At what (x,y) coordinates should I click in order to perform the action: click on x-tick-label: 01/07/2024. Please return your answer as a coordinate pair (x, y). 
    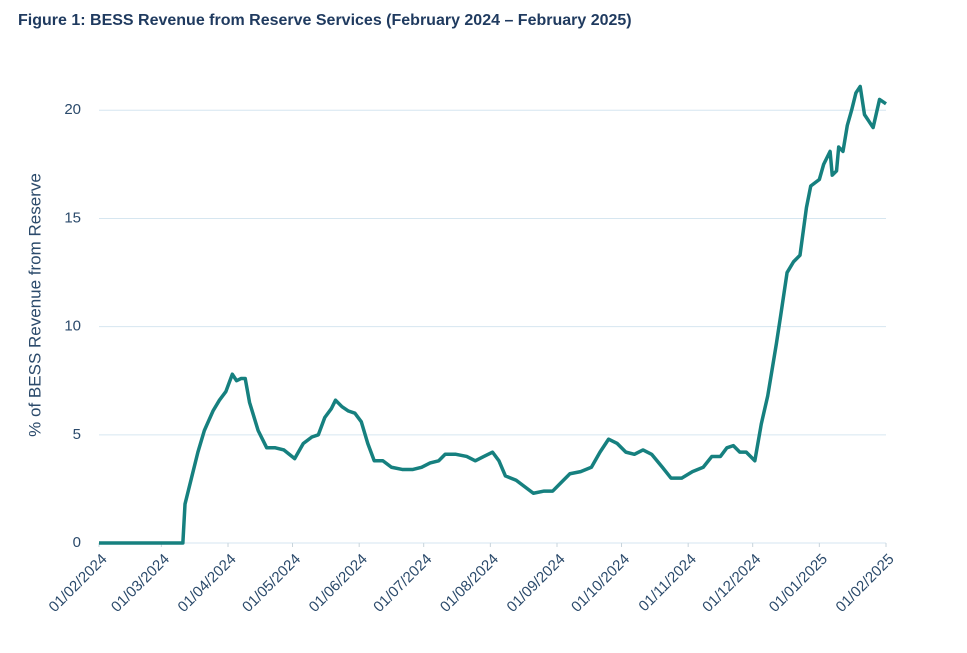
    Looking at the image, I should click on (402, 583).